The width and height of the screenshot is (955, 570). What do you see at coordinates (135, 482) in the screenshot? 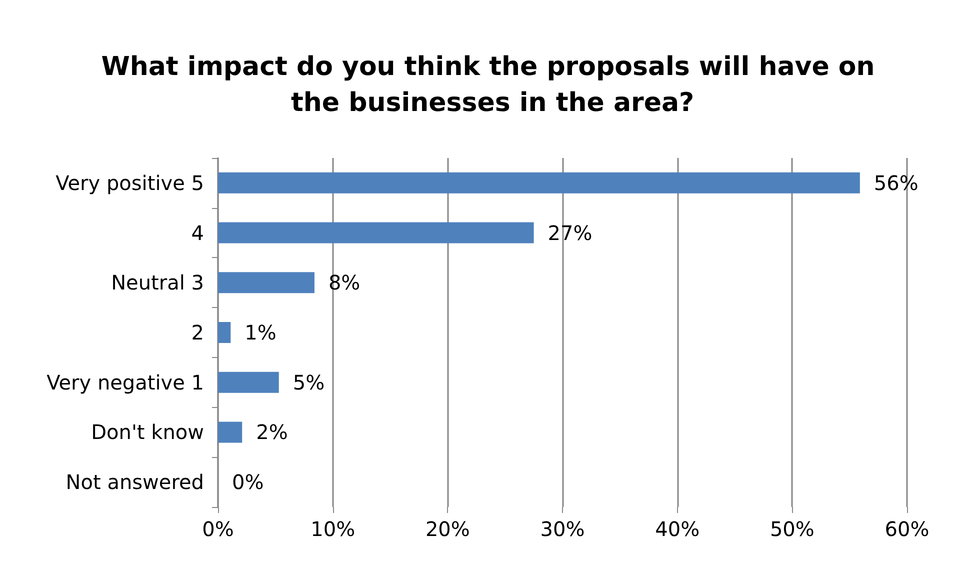
I see `y-tick-label: Not answered` at bounding box center [135, 482].